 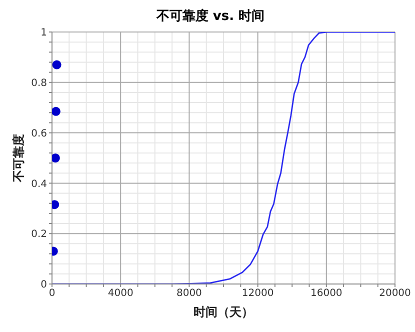 What do you see at coordinates (258, 294) in the screenshot?
I see `x-tick-label: 12000` at bounding box center [258, 294].